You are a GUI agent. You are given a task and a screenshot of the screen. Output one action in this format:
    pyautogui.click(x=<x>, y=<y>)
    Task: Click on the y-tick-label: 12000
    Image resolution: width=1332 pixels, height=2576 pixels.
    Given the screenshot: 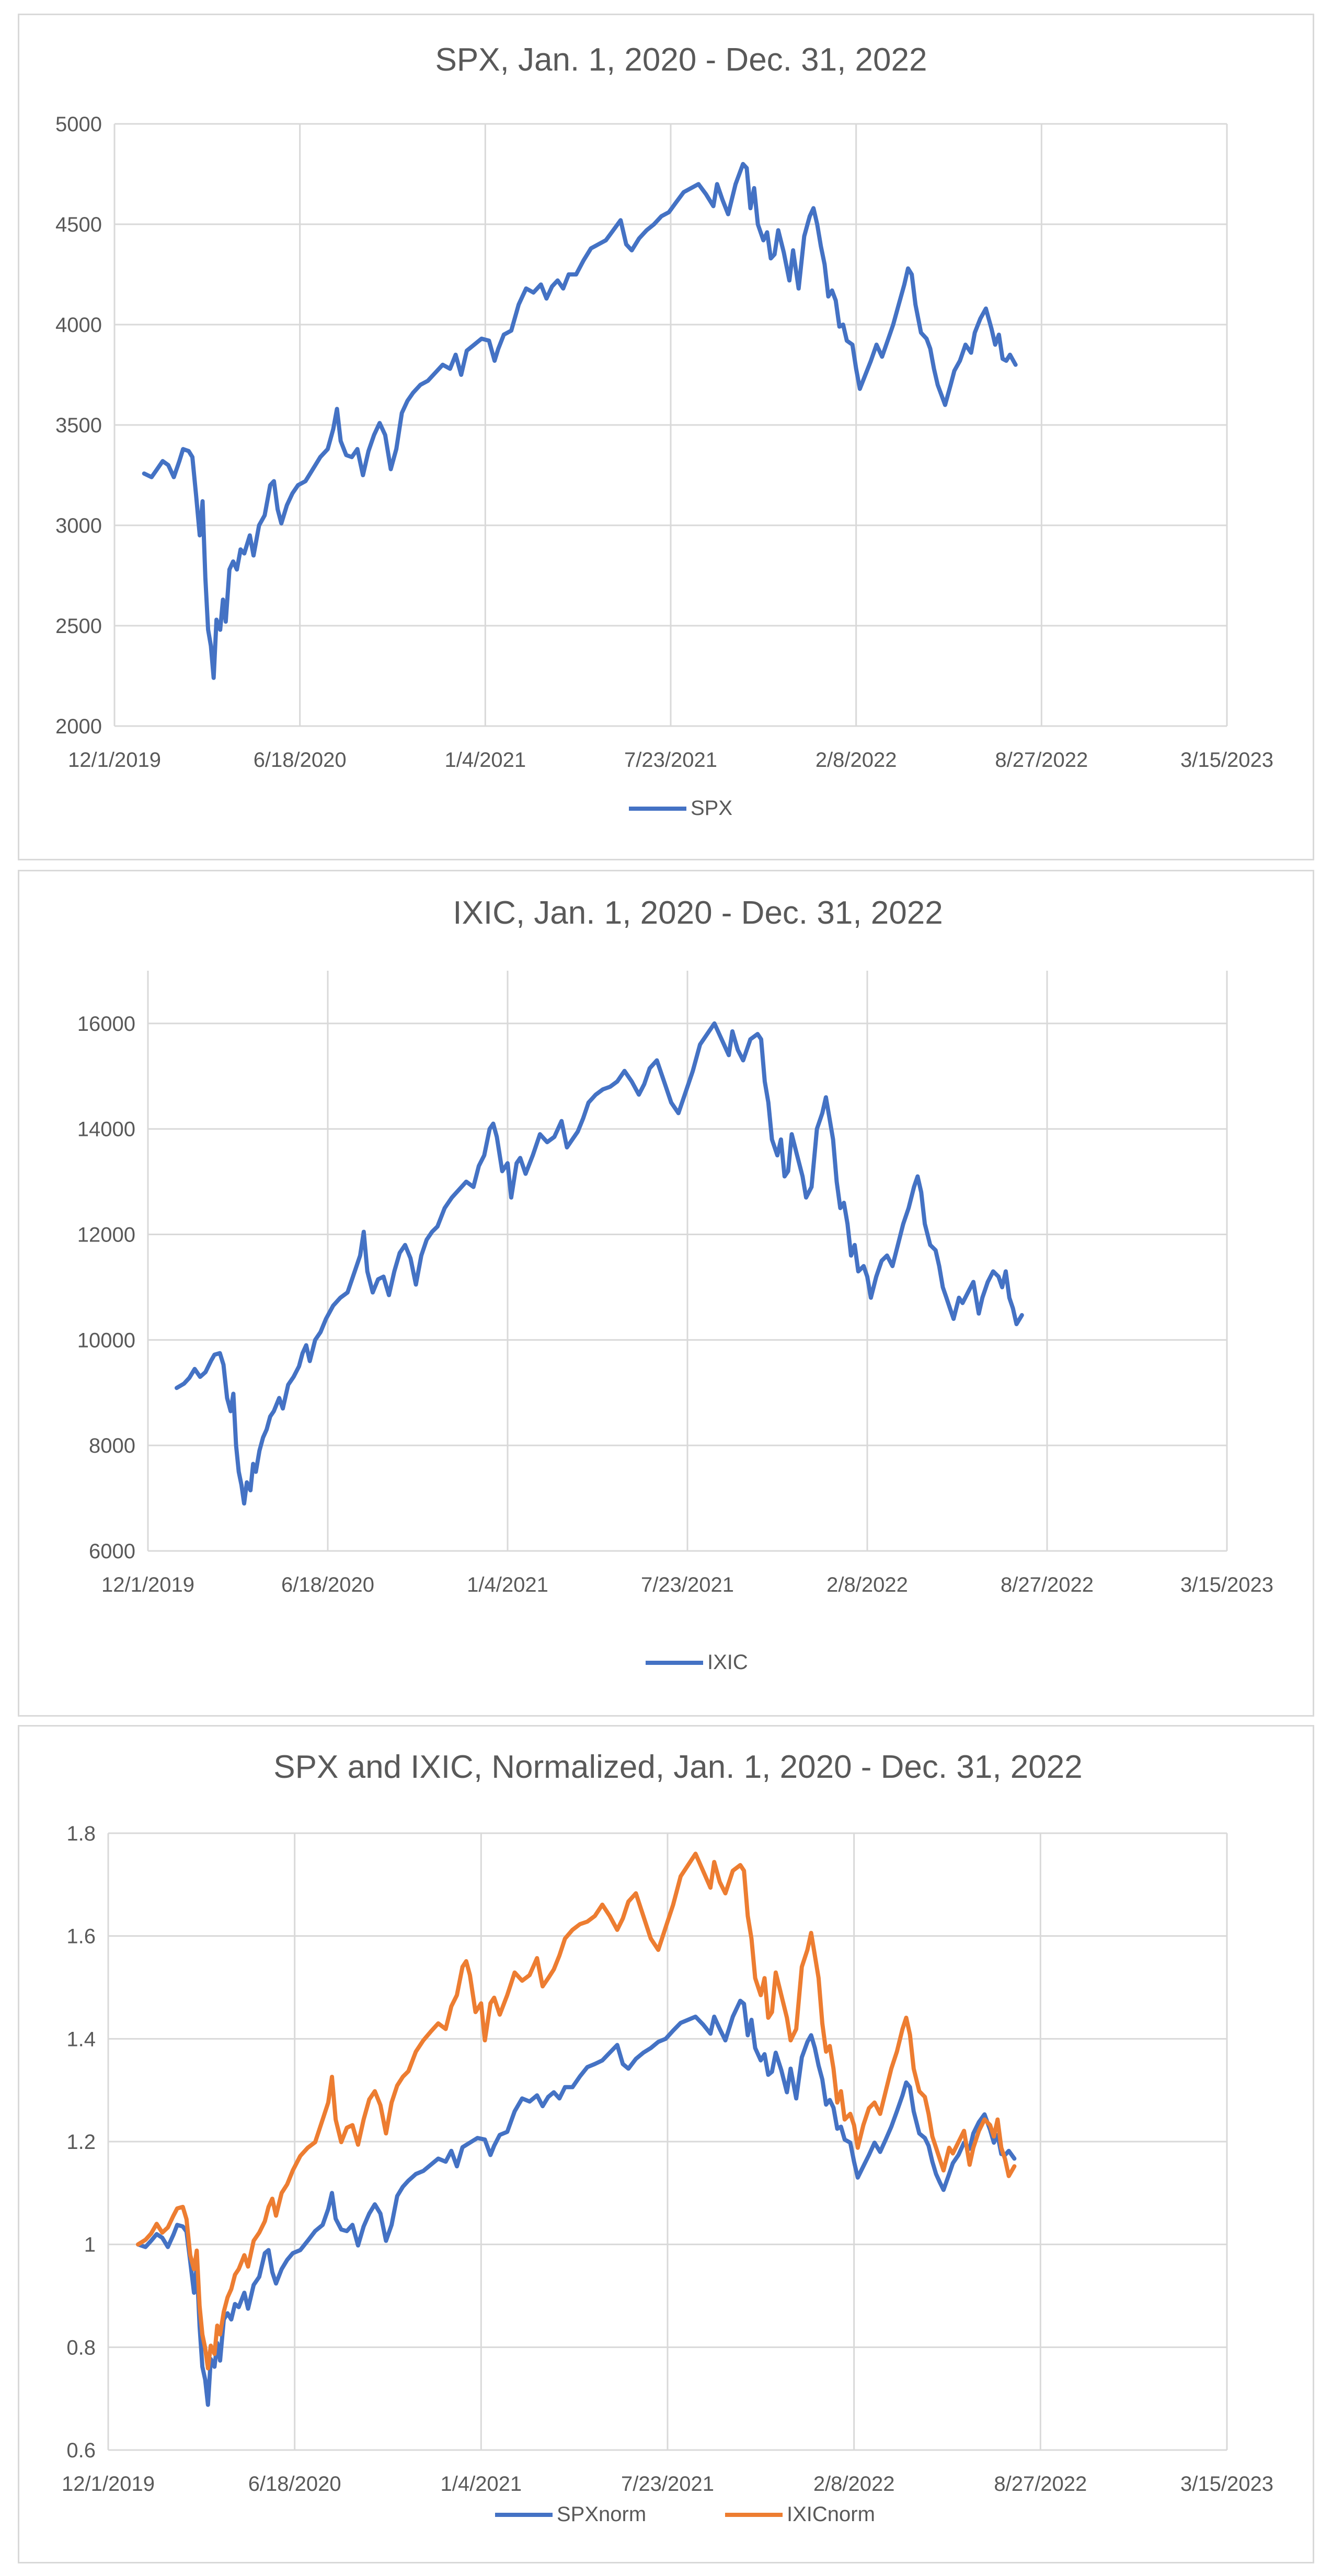 What is the action you would take?
    pyautogui.click(x=106, y=1235)
    